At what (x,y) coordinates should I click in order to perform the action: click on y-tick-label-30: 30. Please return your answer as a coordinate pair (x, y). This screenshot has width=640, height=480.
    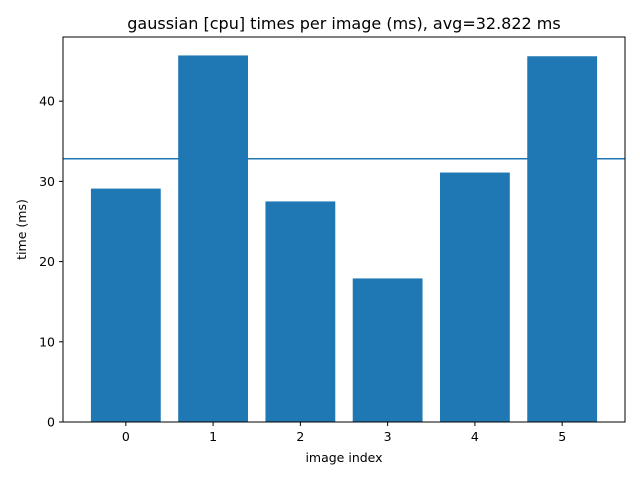
    Looking at the image, I should click on (47, 181).